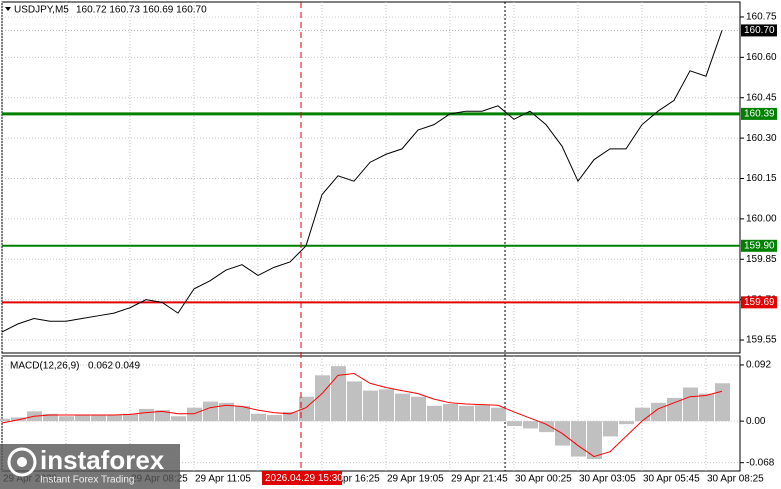  I want to click on cursor-tag, so click(302, 478).